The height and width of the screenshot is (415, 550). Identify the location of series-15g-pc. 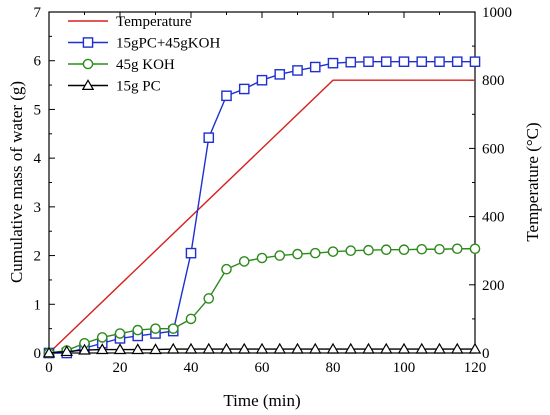
(262, 350).